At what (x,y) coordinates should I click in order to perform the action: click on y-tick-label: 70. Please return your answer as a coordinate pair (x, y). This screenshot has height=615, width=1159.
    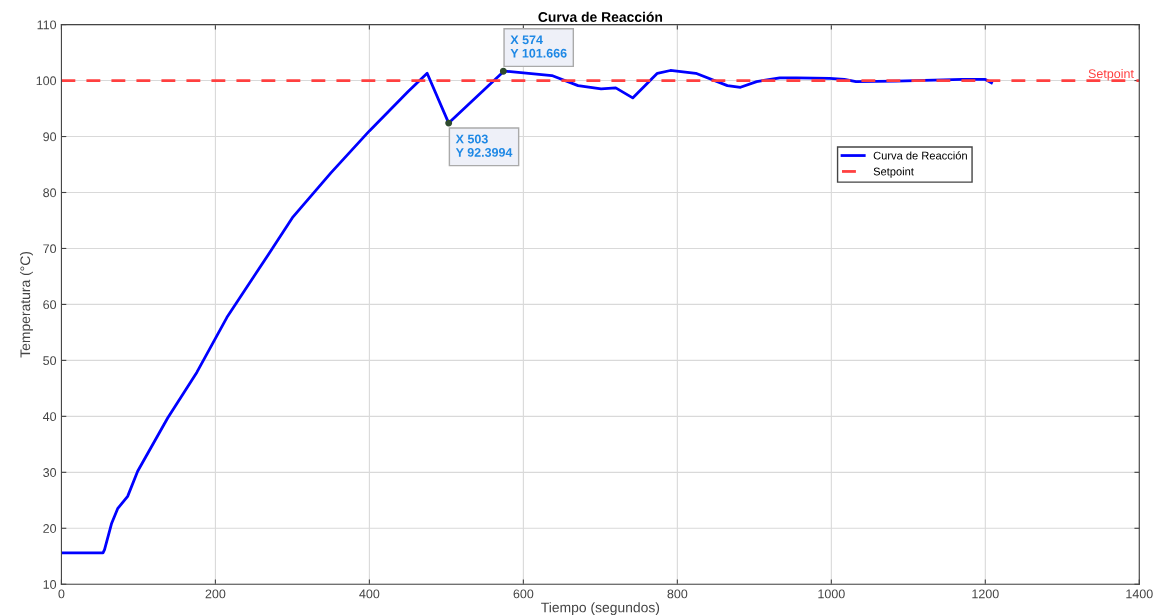
    Looking at the image, I should click on (50, 249).